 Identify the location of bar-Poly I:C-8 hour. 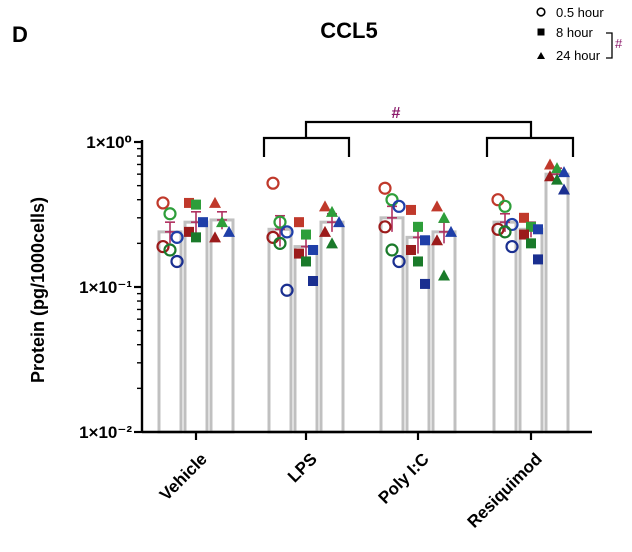
(418, 334).